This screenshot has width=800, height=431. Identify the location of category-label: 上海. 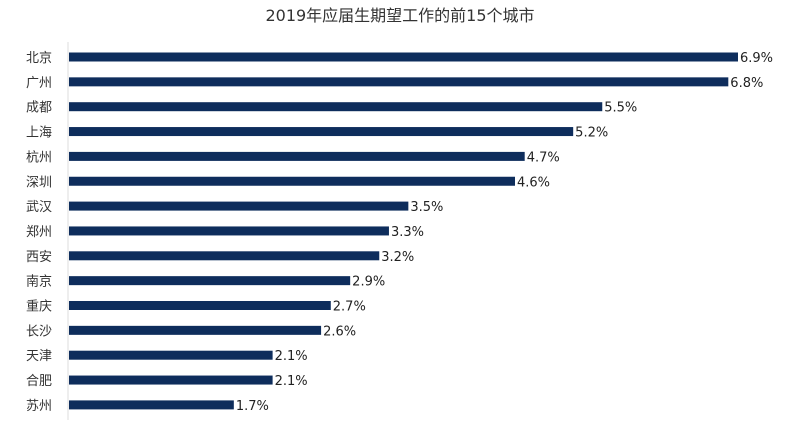
(39, 133).